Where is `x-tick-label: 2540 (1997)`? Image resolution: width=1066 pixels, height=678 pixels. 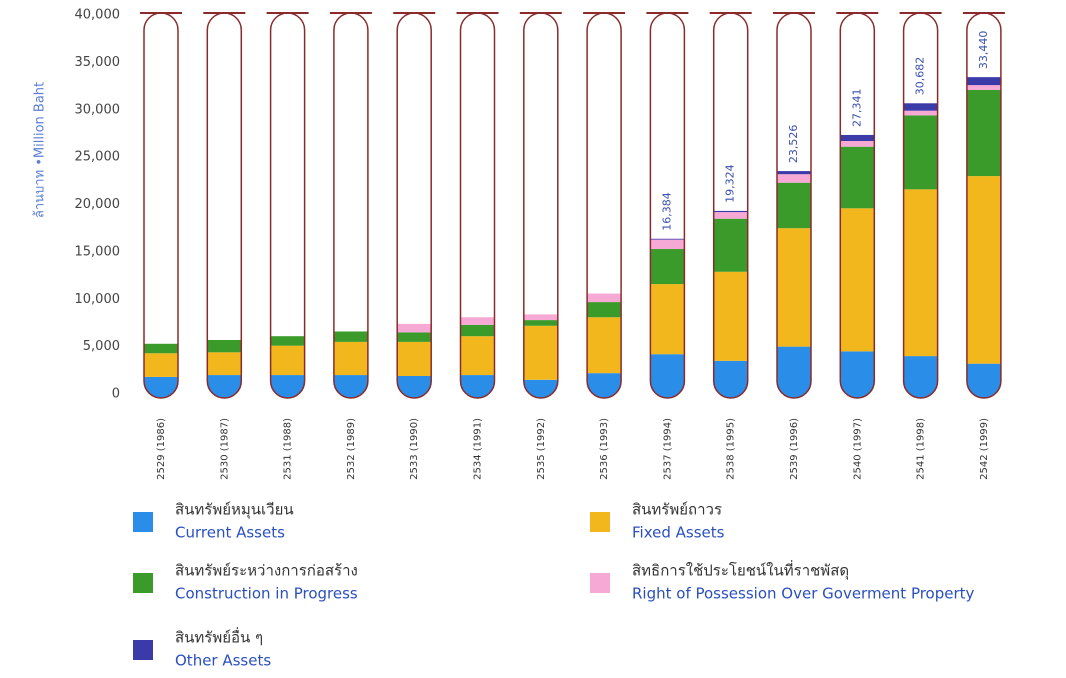 x-tick-label: 2540 (1997) is located at coordinates (857, 449).